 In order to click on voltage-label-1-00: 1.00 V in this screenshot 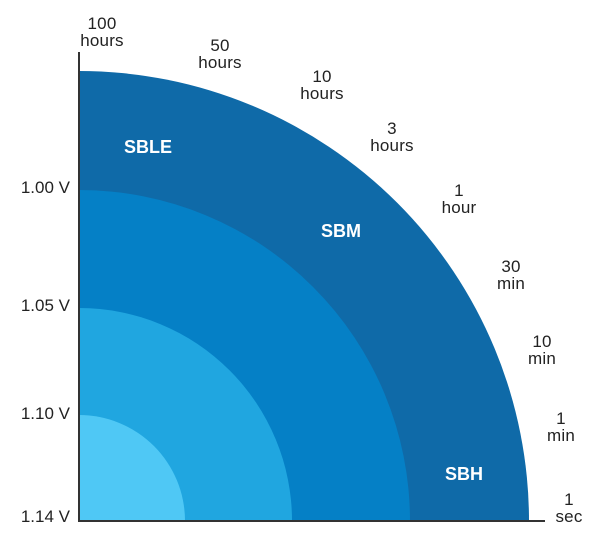, I will do `click(45, 187)`.